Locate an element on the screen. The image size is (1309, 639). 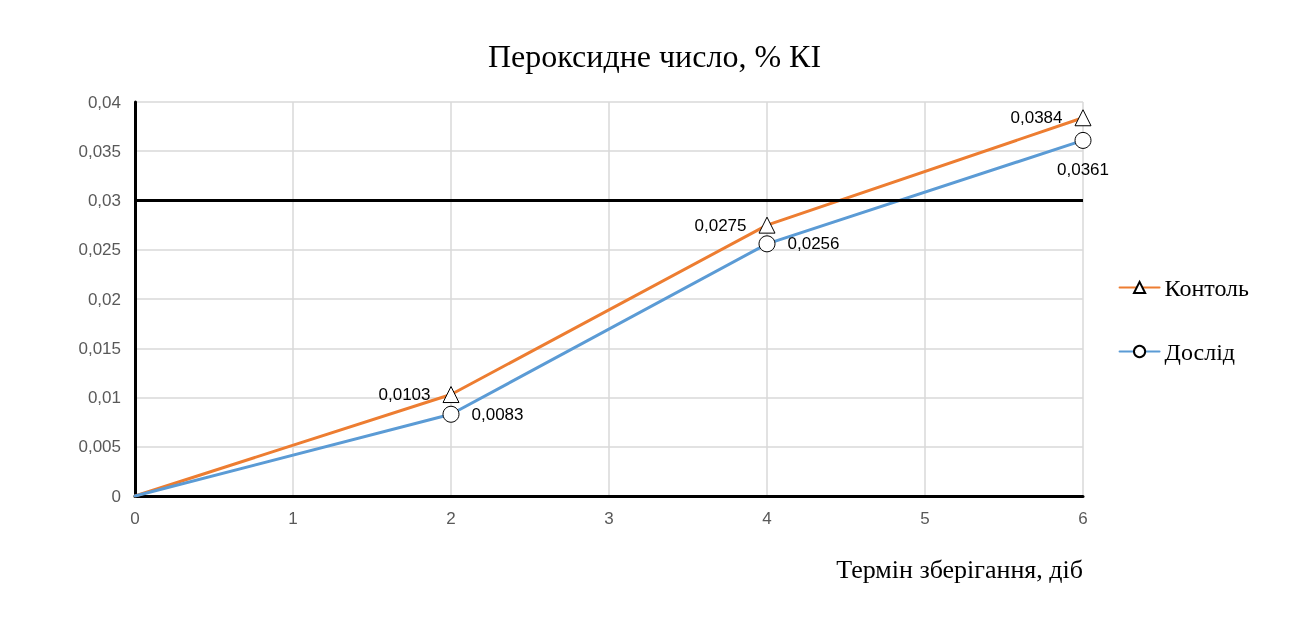
data-label: 0,0361 is located at coordinates (1083, 169).